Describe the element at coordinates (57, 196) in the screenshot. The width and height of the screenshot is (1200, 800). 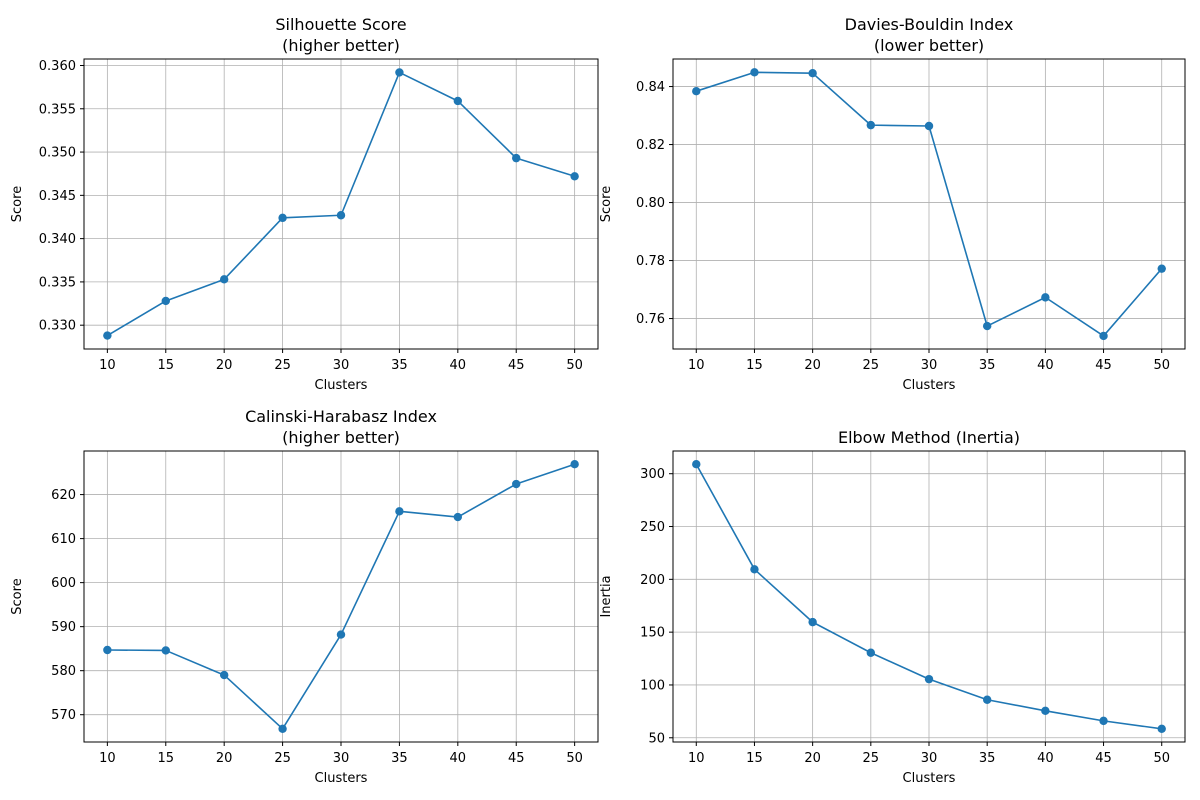
I see `y-tick-label: 0.345` at that location.